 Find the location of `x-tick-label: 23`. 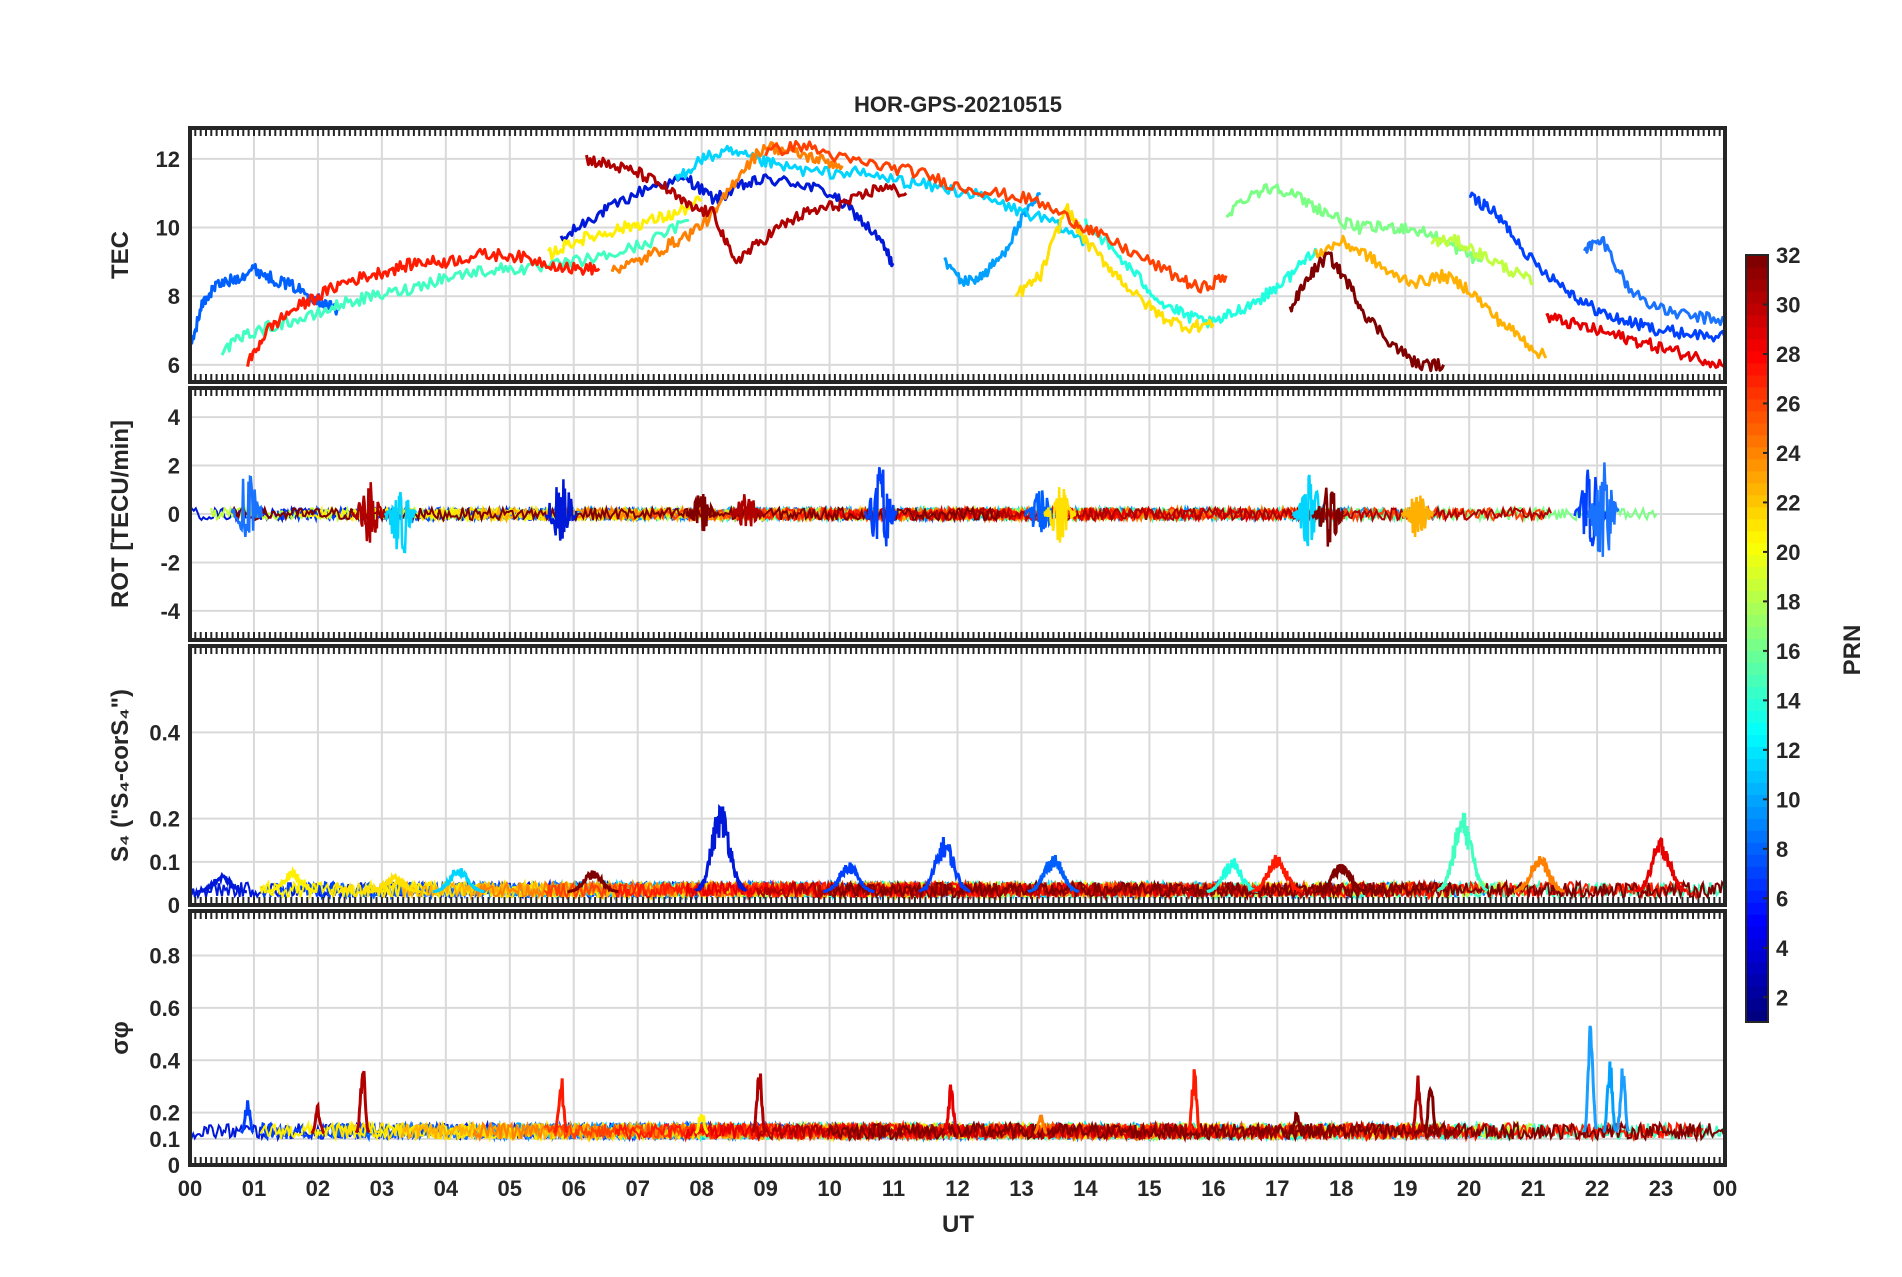

x-tick-label: 23 is located at coordinates (1661, 1188).